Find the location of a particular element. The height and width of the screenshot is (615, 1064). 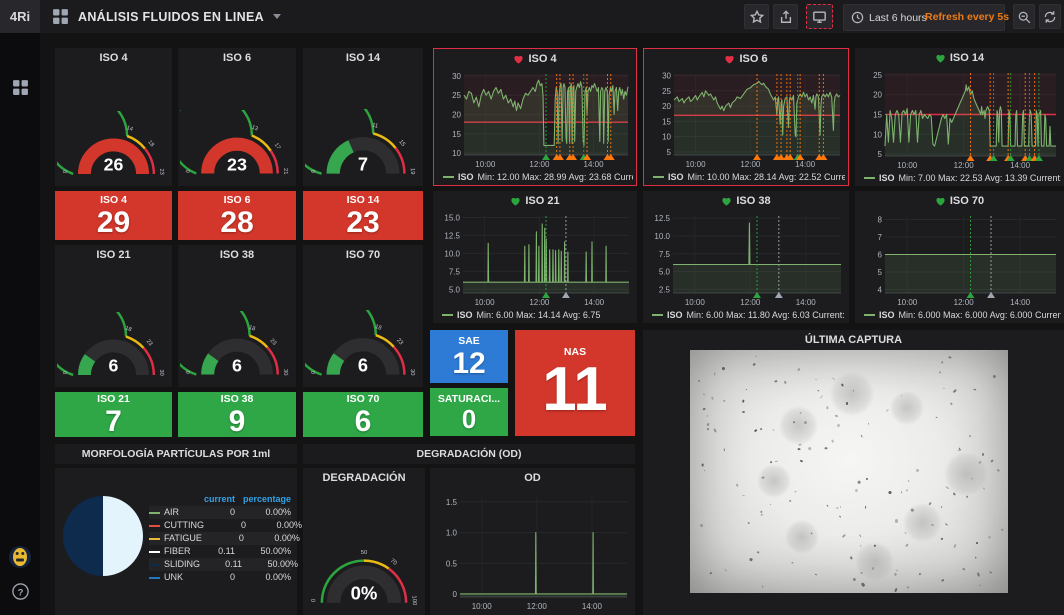

svg-text: 15.0 is located at coordinates (452, 217).